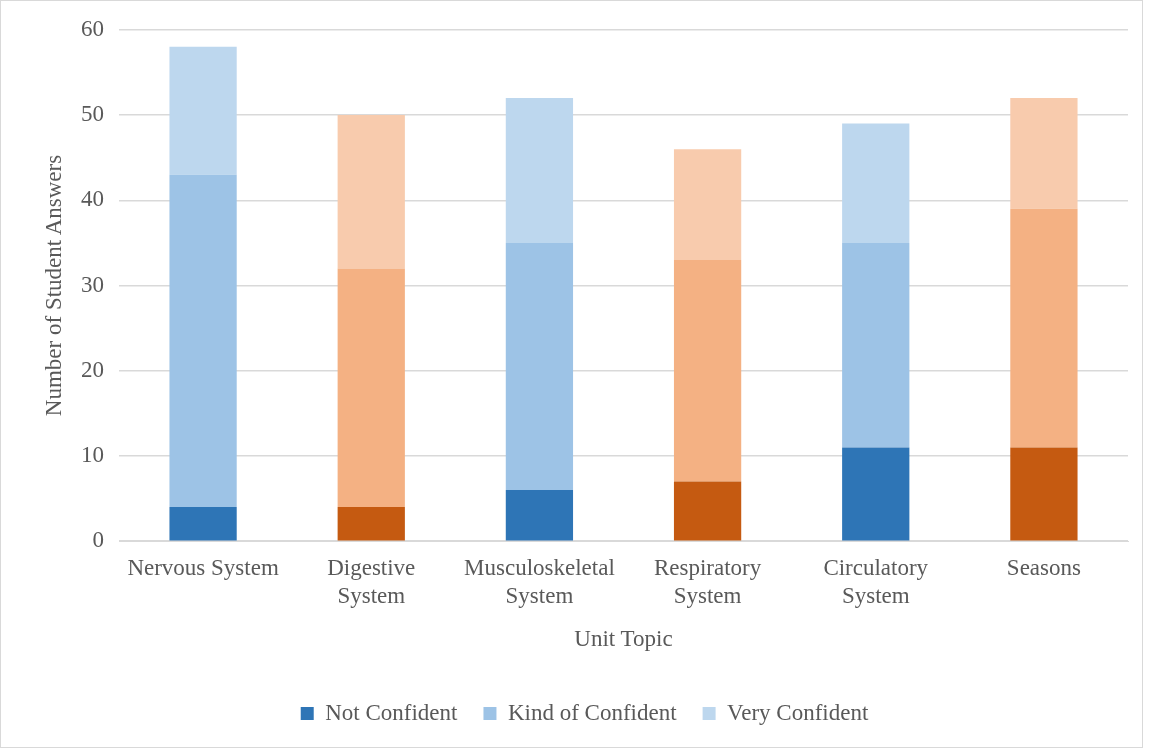 Image resolution: width=1153 pixels, height=748 pixels. What do you see at coordinates (539, 581) in the screenshot?
I see `x-tick-label: Musculoskeletal System` at bounding box center [539, 581].